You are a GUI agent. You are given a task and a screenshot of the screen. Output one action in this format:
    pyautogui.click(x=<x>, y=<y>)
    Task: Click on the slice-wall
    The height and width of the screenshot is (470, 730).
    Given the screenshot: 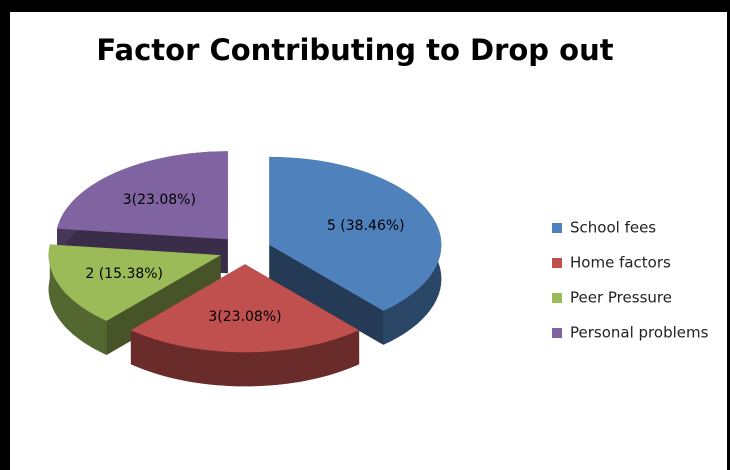 What is the action you would take?
    pyautogui.click(x=326, y=294)
    